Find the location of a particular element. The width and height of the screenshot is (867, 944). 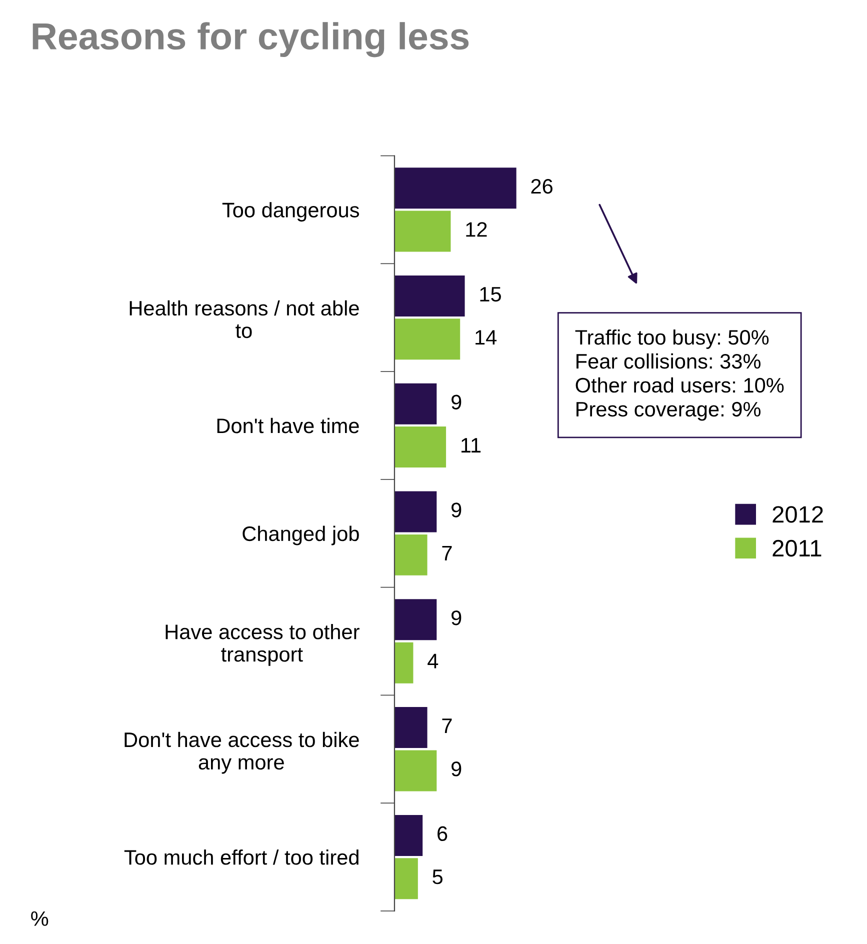

chart-title: Reasons for cycling less is located at coordinates (250, 40).